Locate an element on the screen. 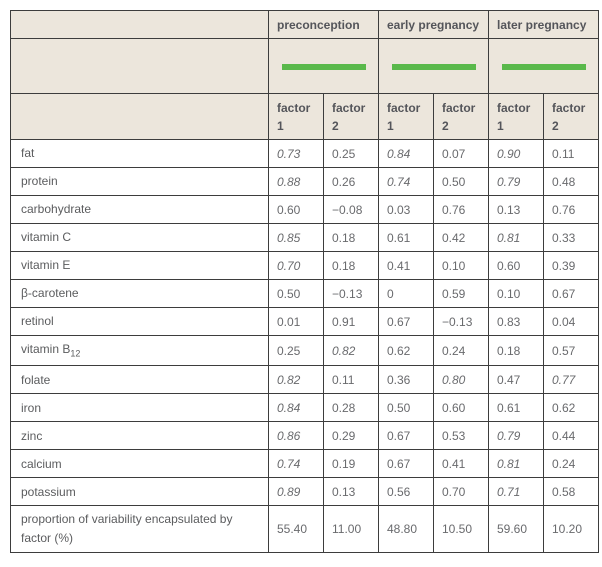 This screenshot has width=602, height=567. value-cell: 0.36 is located at coordinates (406, 380).